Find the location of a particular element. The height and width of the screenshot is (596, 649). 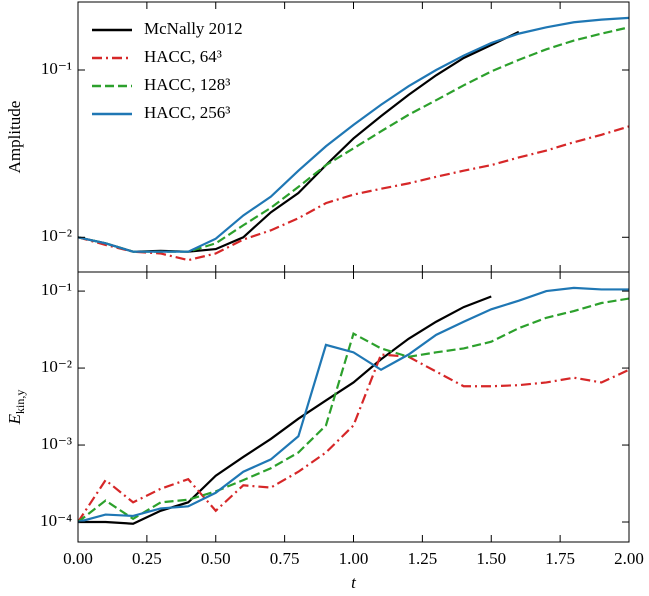

y-axis-label: Amplitude is located at coordinates (14, 137).